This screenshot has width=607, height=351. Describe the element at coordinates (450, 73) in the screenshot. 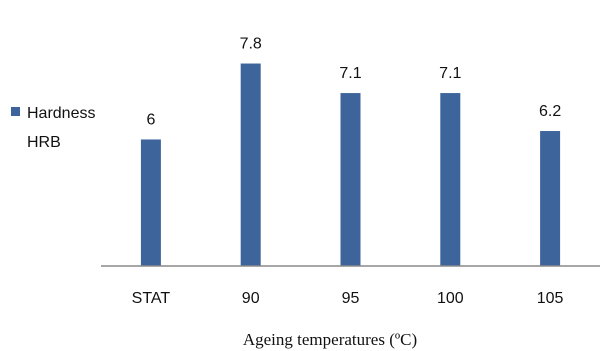

I see `data-label-100: 7.1` at that location.